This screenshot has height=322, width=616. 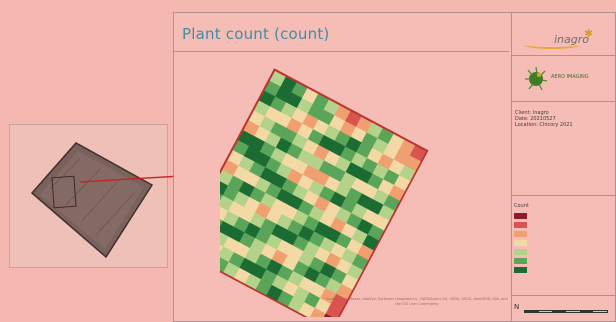 What do you see at coordinates (536, 78) in the screenshot?
I see `aeroimaging-emblem-icon` at bounding box center [536, 78].